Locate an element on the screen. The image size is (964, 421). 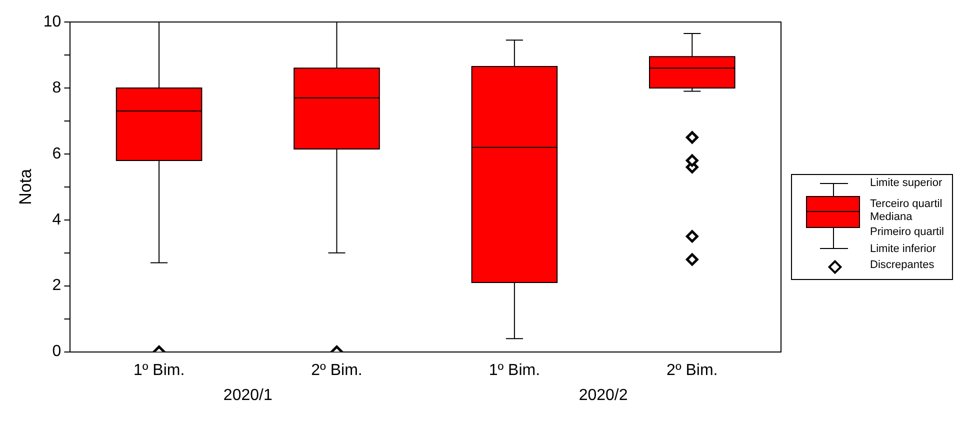
text: Limite superior is located at coordinates (906, 183).